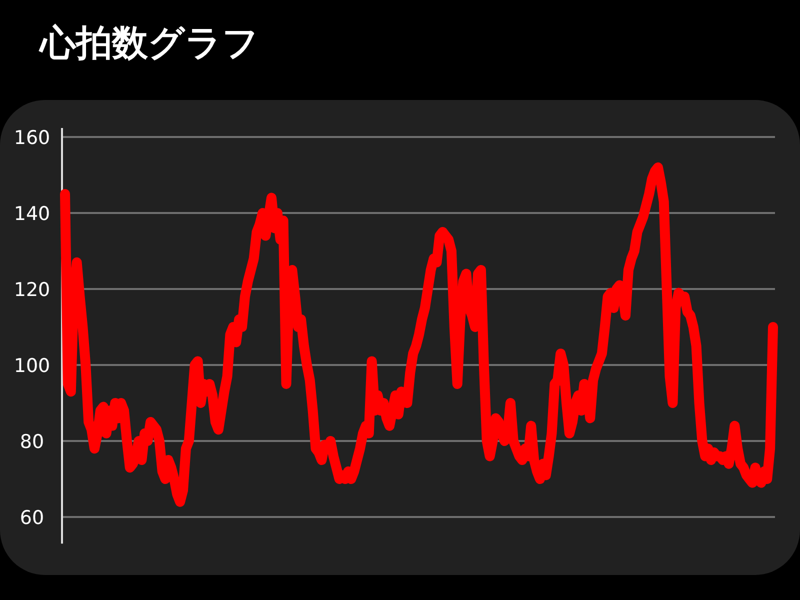 The width and height of the screenshot is (800, 600). I want to click on y-tick-label: 140, so click(32, 214).